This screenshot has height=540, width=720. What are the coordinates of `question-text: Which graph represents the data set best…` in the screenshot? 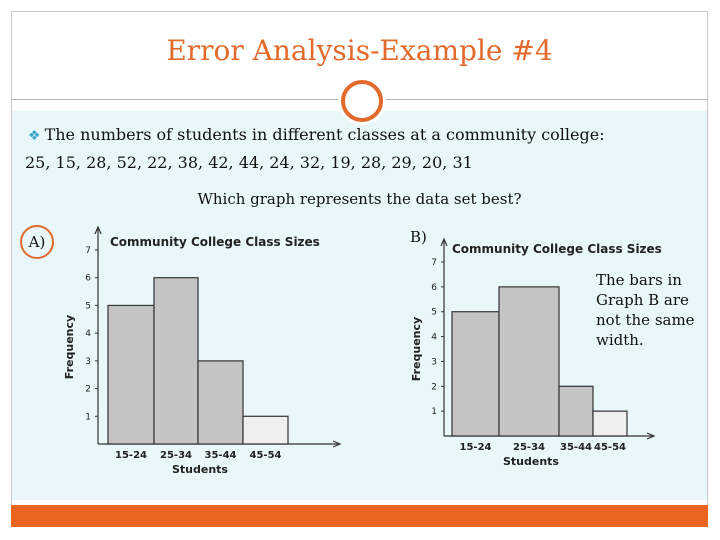 It's located at (359, 199).